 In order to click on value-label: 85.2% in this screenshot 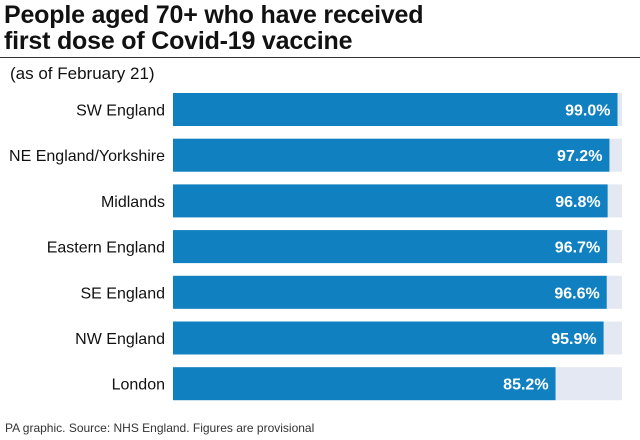, I will do `click(525, 385)`.